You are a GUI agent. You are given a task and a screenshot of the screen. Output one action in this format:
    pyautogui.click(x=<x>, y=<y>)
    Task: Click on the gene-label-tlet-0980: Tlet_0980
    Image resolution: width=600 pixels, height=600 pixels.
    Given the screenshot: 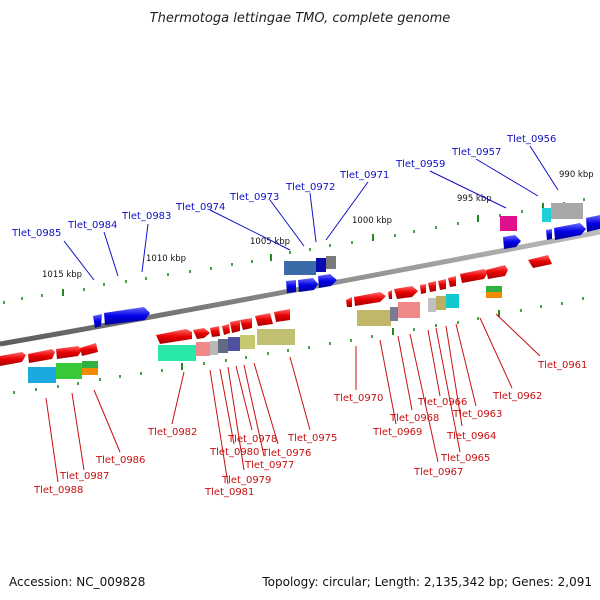 What is the action you would take?
    pyautogui.click(x=234, y=452)
    